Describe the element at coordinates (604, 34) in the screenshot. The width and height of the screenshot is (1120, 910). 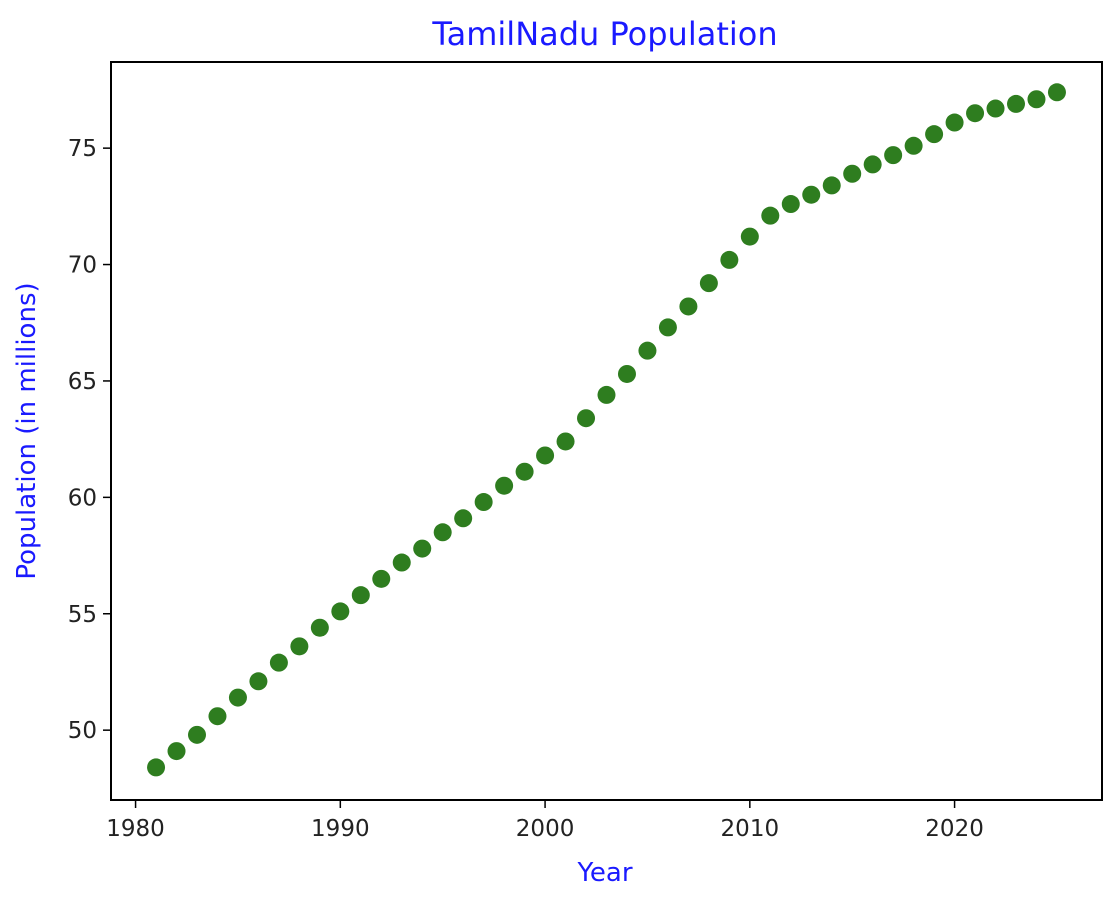
I see `chart-title: TamilNadu Population` at that location.